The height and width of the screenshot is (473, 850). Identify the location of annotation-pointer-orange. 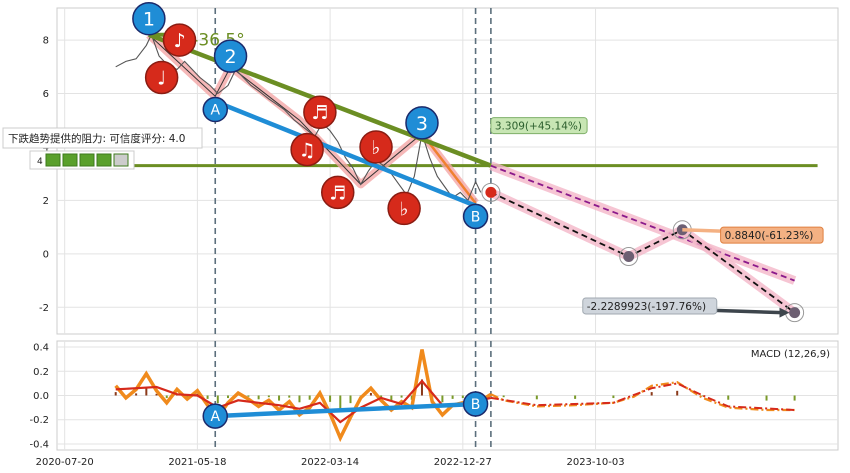
(701, 230).